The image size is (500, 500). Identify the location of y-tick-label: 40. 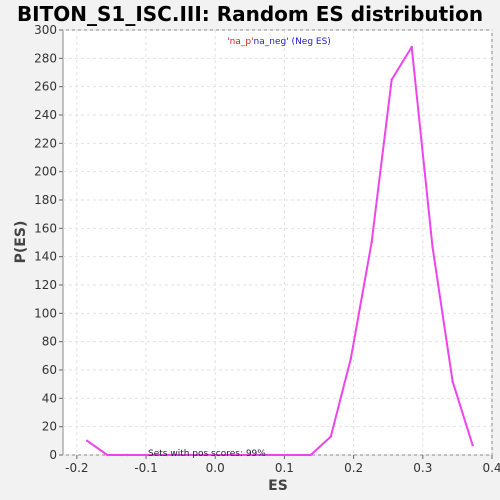
(49, 398).